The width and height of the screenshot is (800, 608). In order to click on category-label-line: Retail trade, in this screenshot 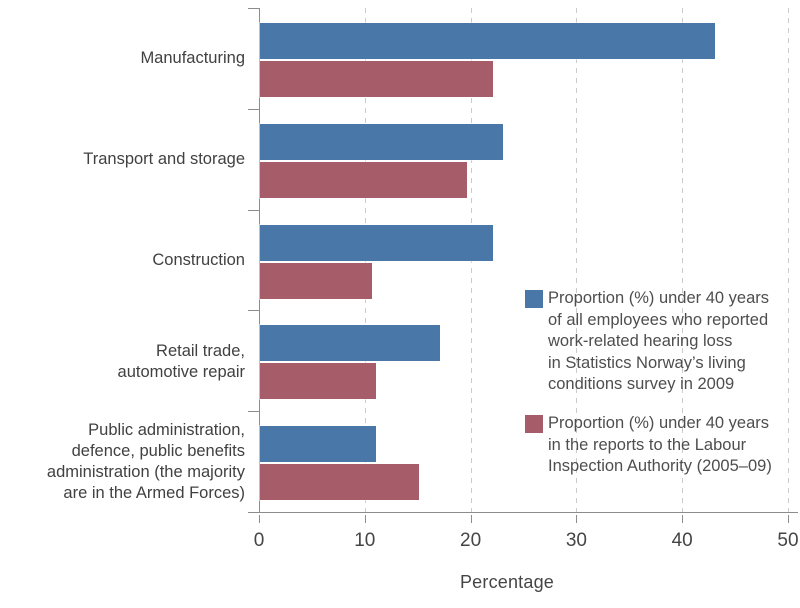, I will do `click(200, 350)`.